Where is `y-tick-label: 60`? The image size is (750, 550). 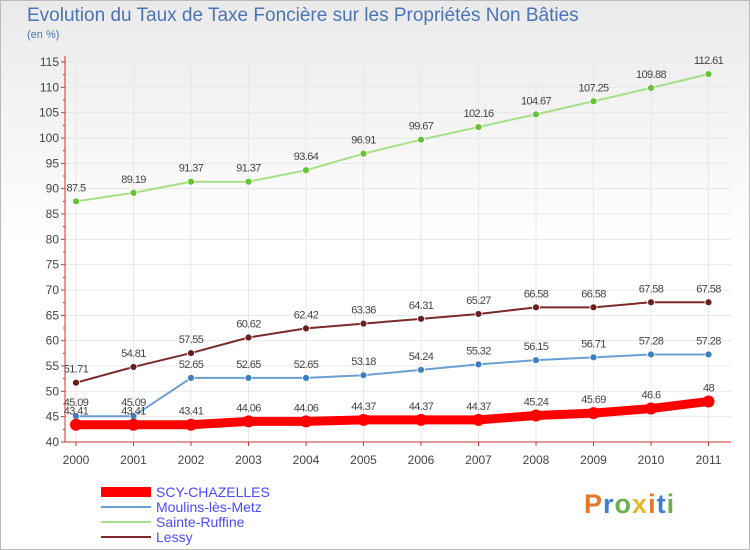
y-tick-label: 60 is located at coordinates (53, 341).